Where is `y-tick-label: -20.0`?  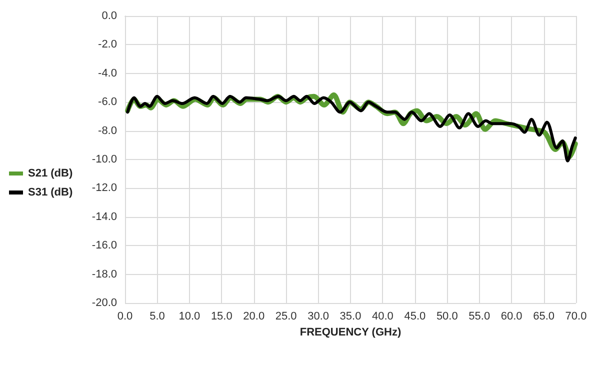
y-tick-label: -20.0 is located at coordinates (104, 303).